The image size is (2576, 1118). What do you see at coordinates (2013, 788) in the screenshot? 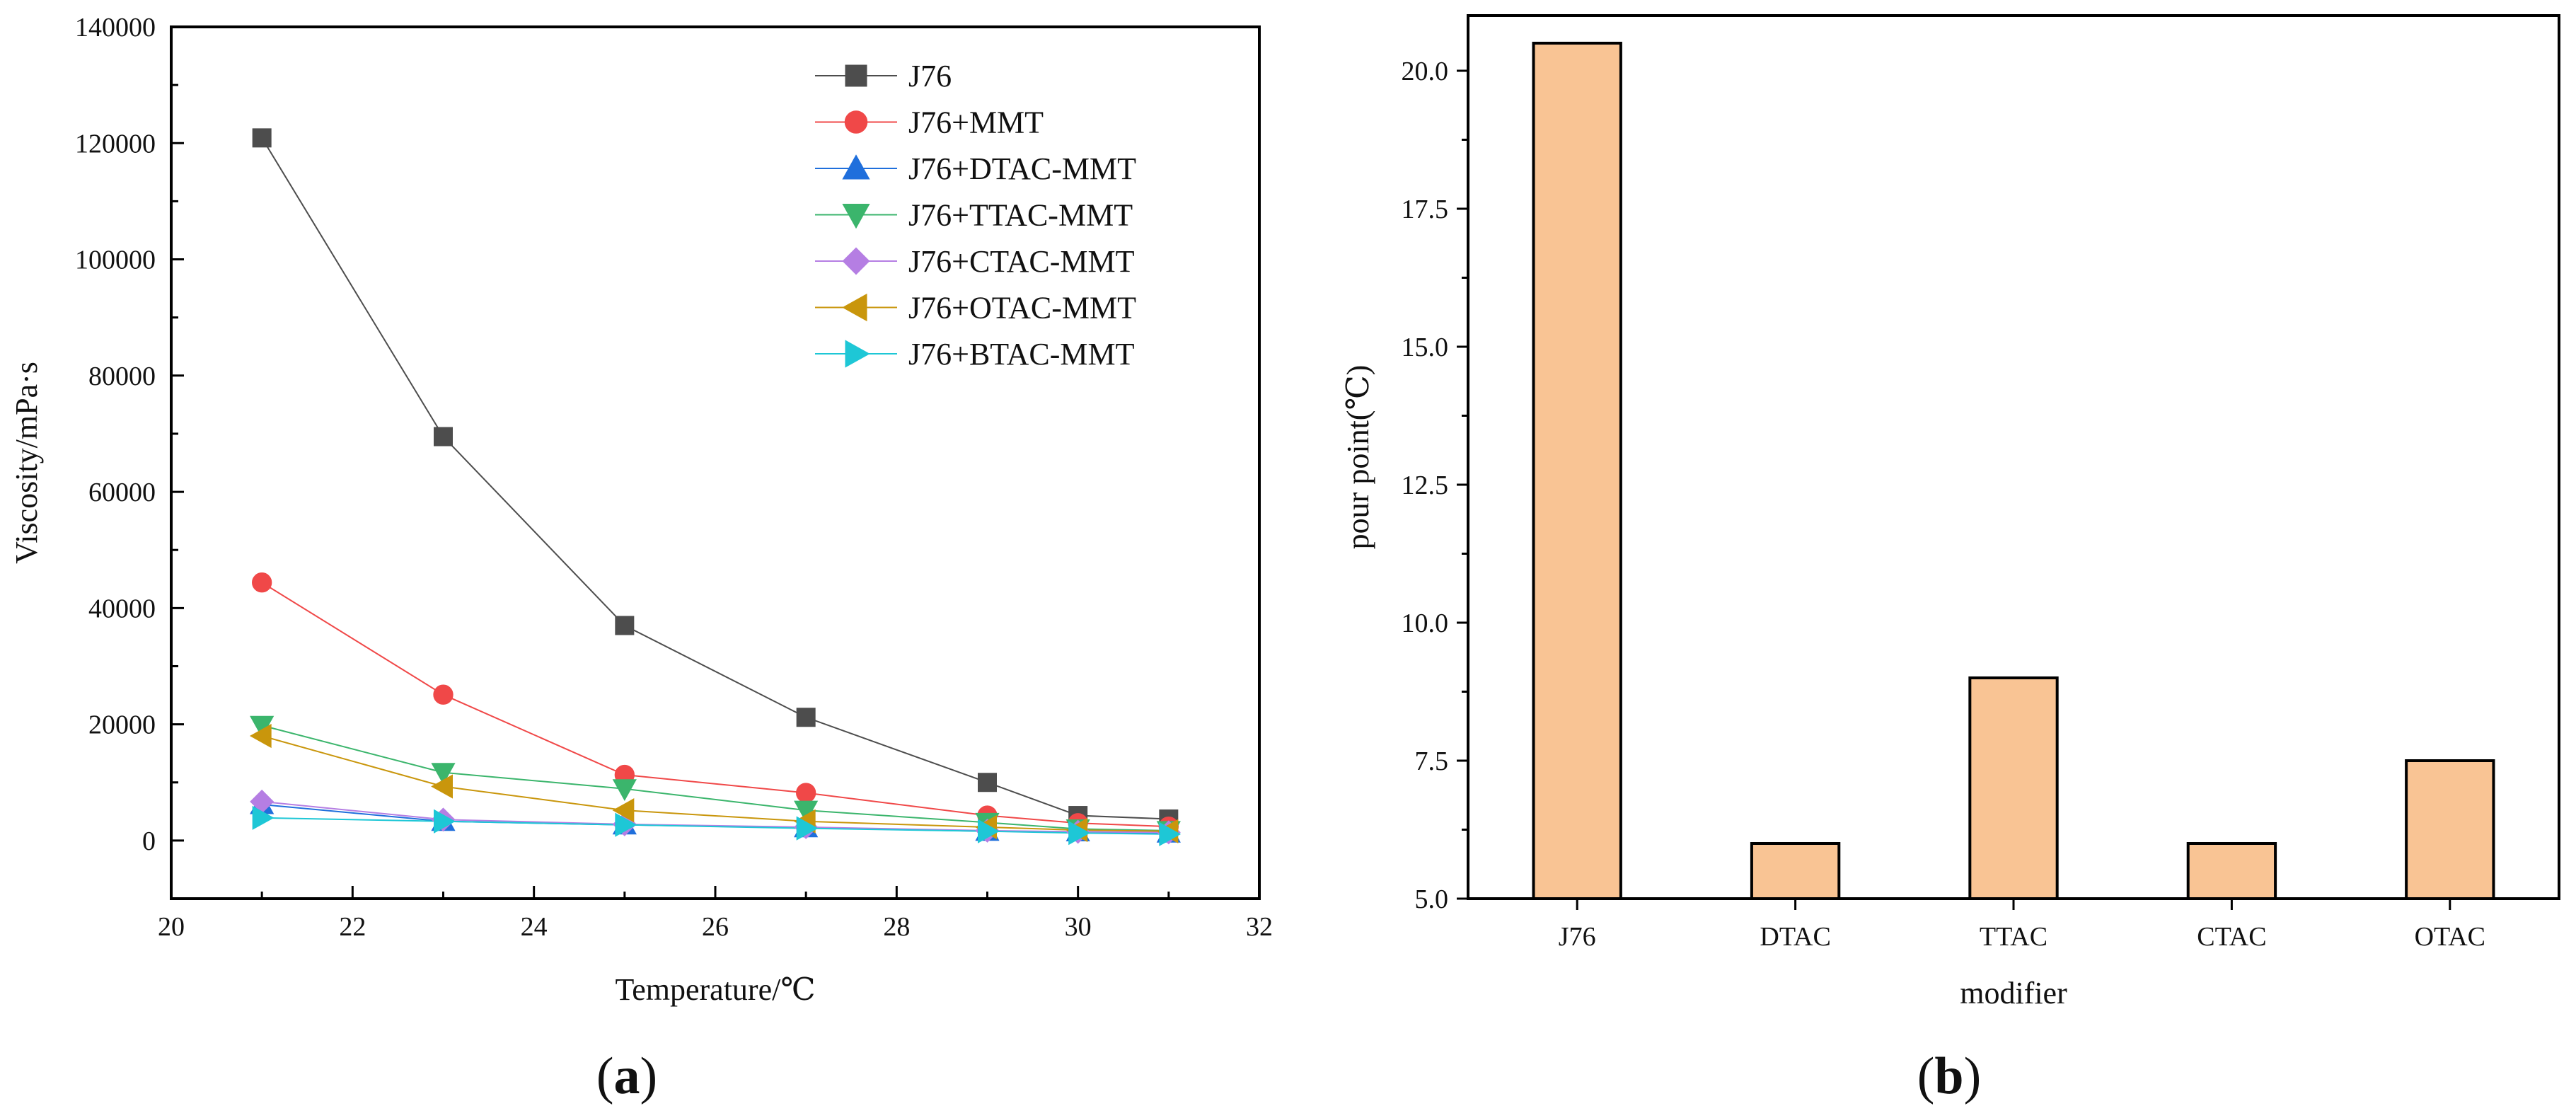
I see `bar-ttac` at bounding box center [2013, 788].